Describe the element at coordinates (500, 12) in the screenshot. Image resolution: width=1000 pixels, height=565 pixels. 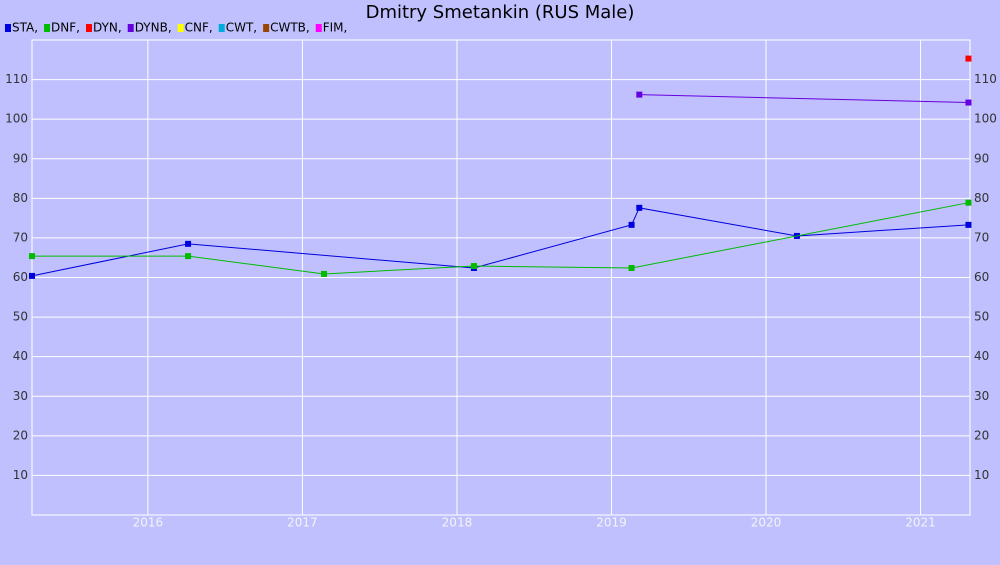
I see `chart-title: Dmitry Smetankin (RUS Male)` at that location.